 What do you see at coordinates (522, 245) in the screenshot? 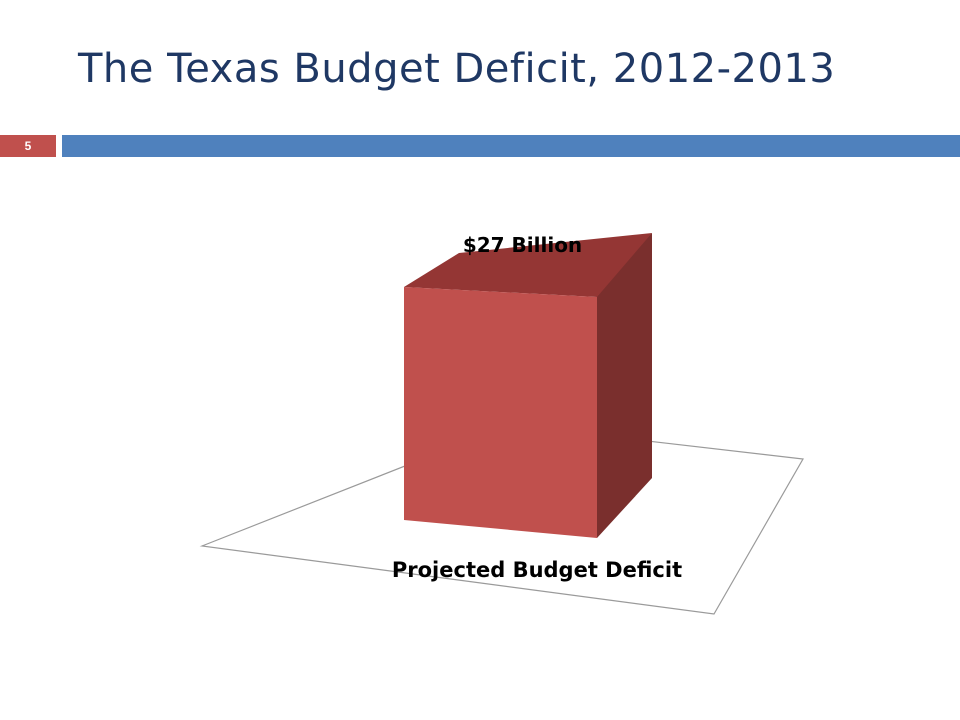
I see `data-label: $27 Billion` at bounding box center [522, 245].